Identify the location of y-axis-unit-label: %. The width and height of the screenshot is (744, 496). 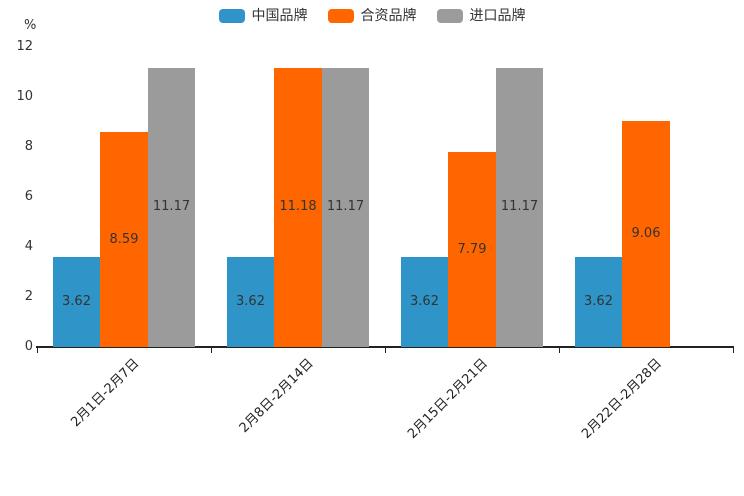
(30, 25).